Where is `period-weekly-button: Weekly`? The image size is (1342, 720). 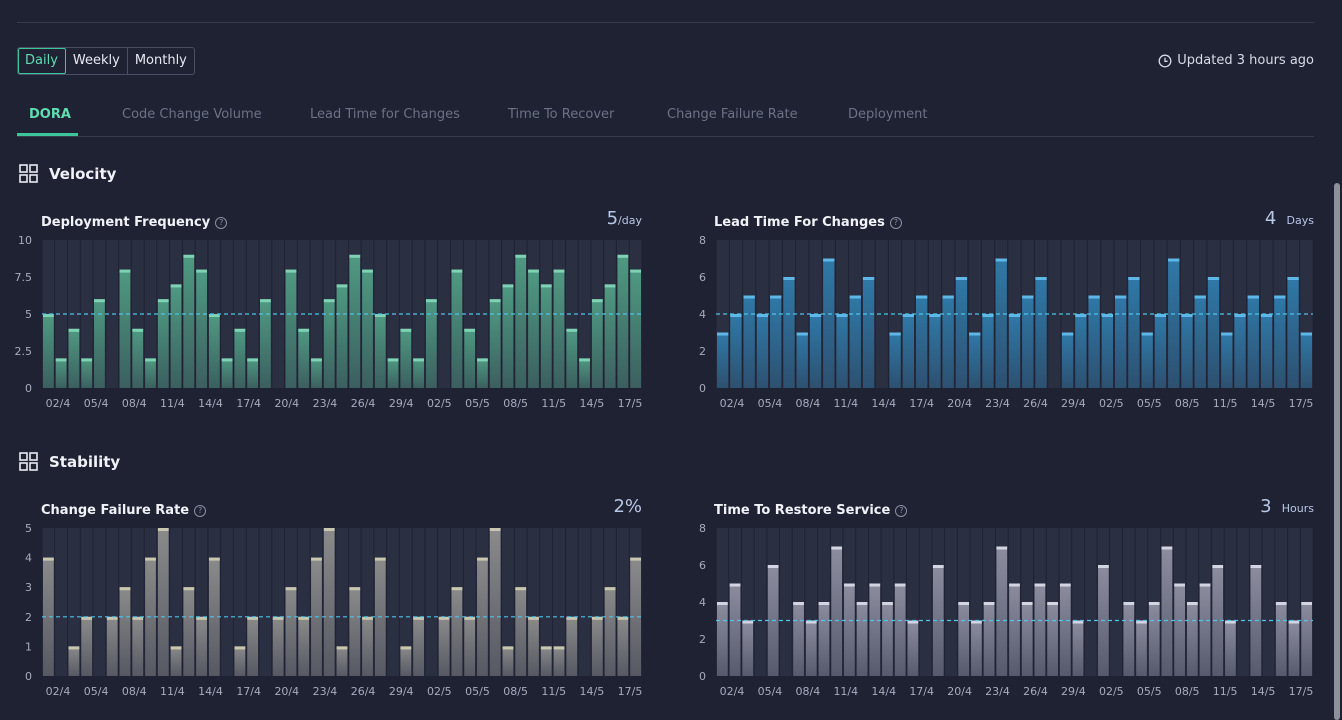 period-weekly-button: Weekly is located at coordinates (97, 61).